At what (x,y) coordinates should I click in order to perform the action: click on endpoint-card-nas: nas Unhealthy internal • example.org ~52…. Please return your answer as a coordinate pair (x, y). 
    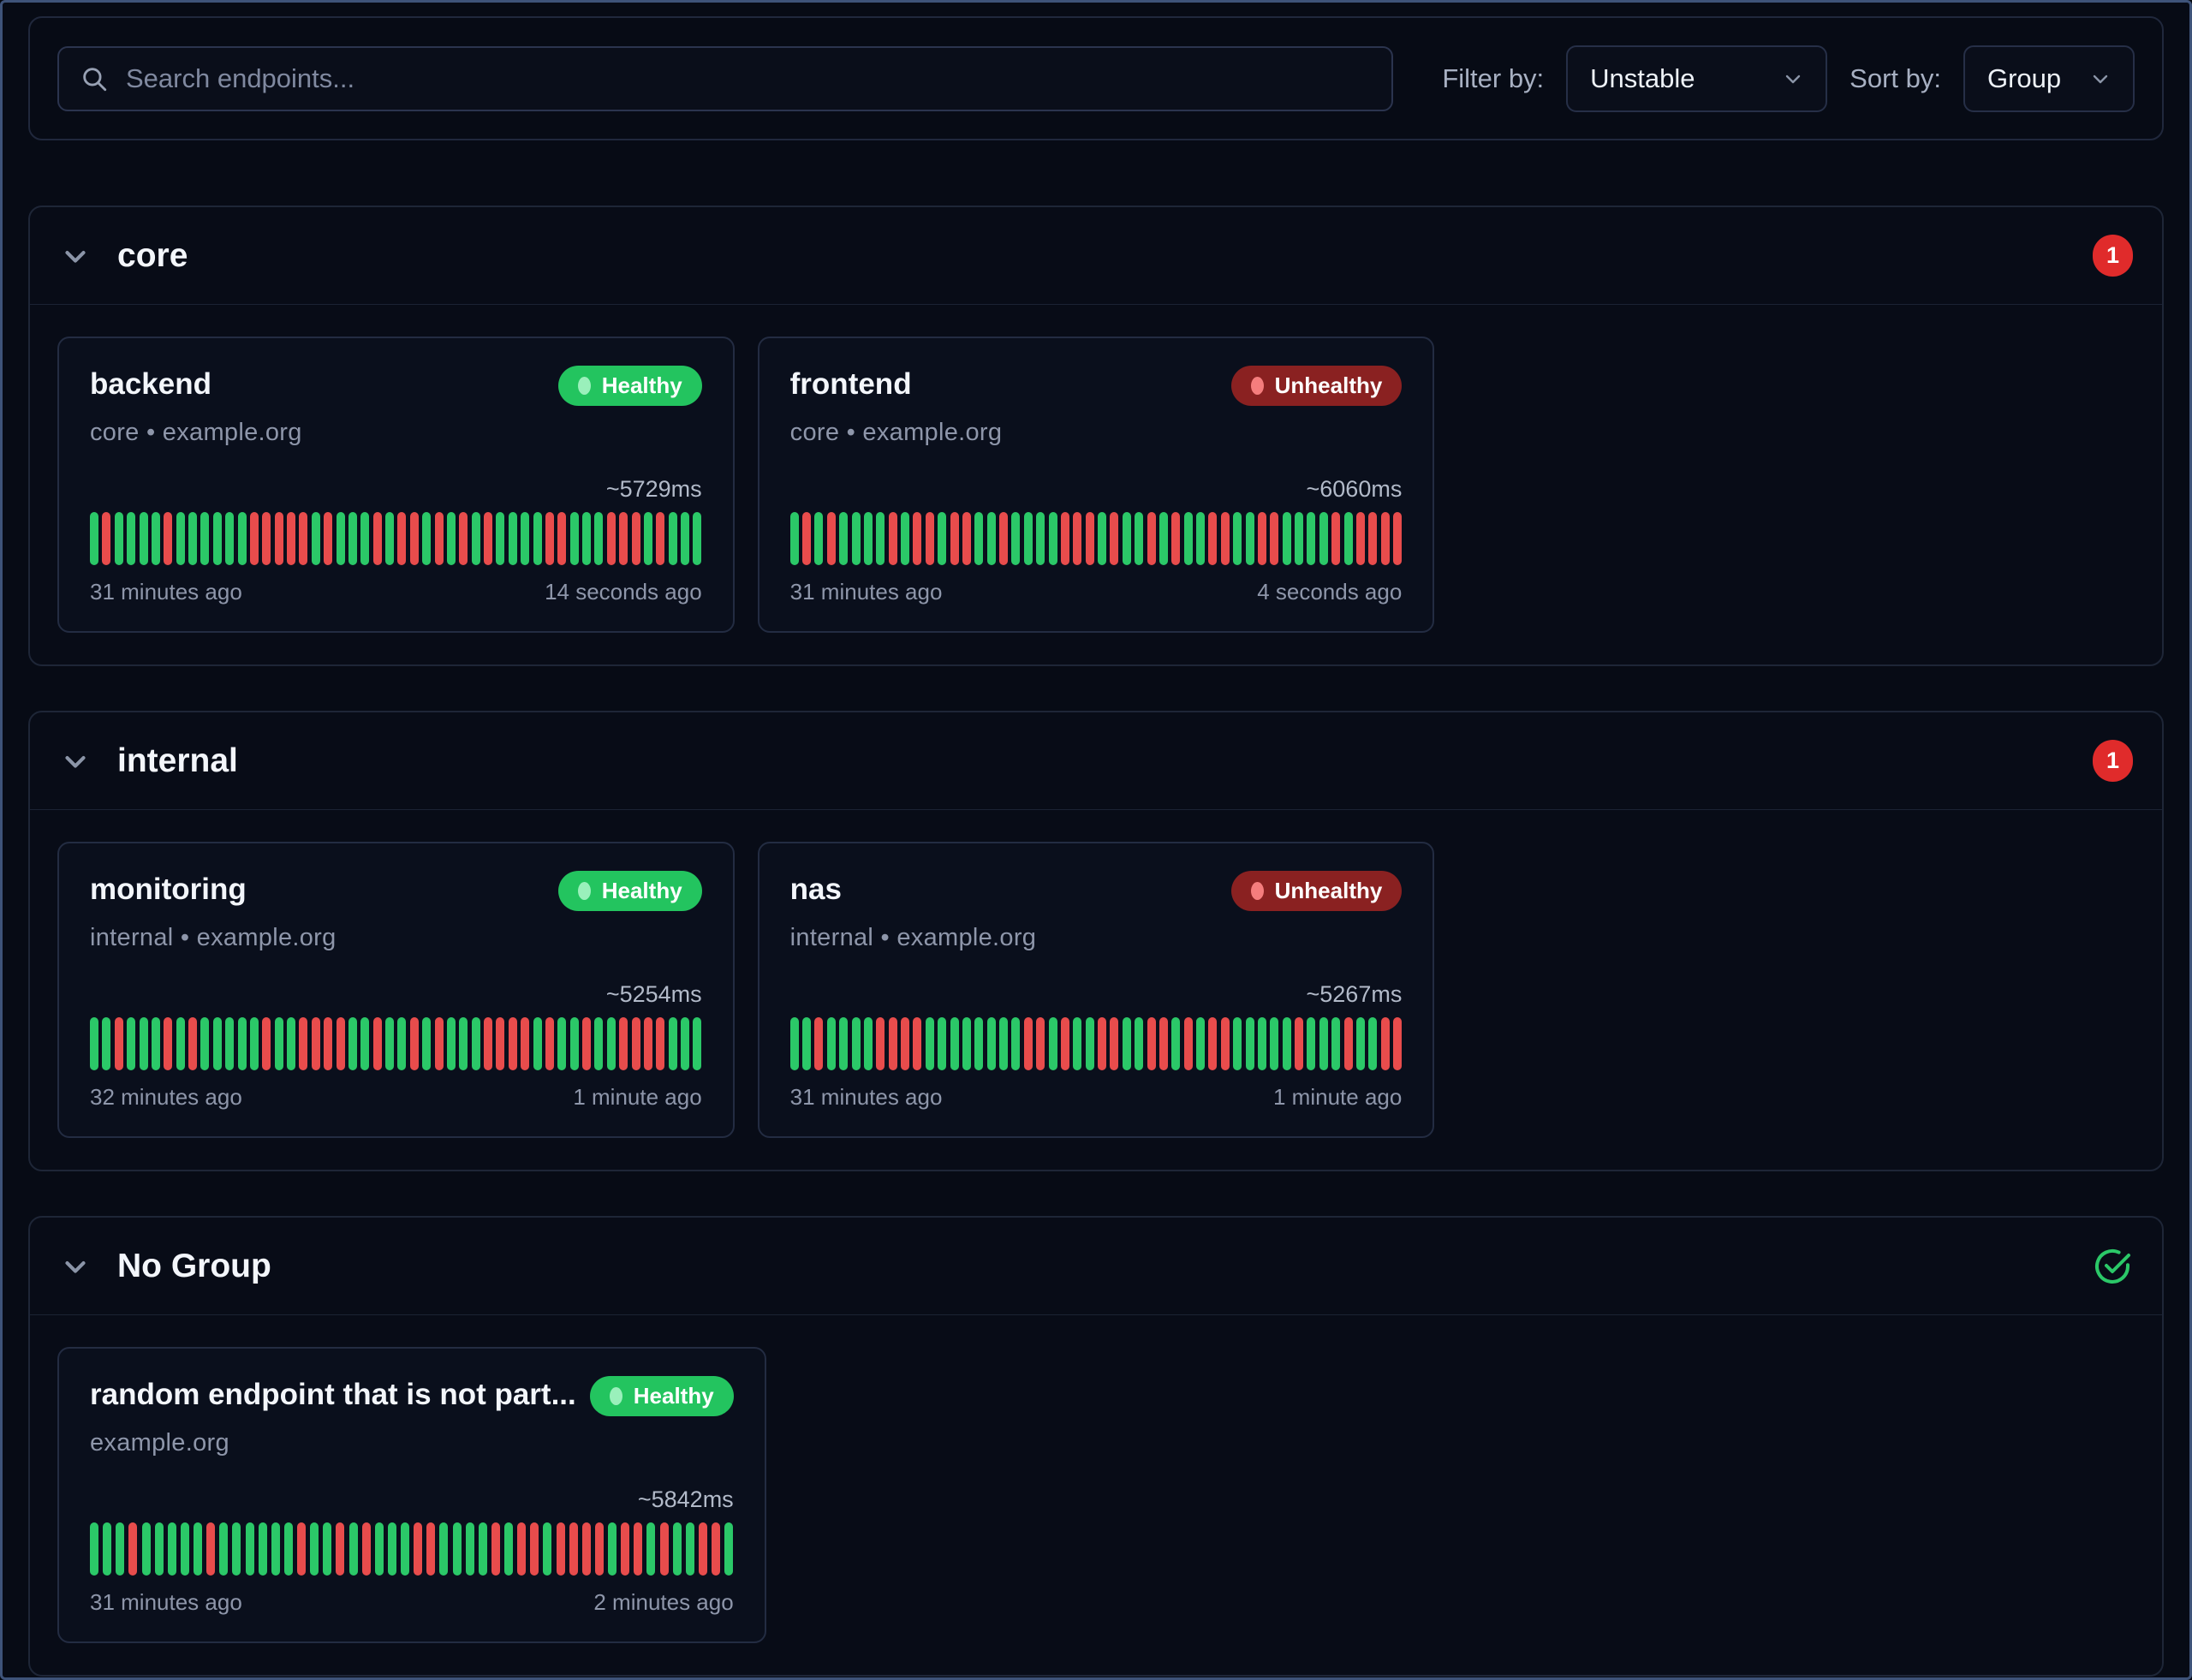
    Looking at the image, I should click on (1096, 990).